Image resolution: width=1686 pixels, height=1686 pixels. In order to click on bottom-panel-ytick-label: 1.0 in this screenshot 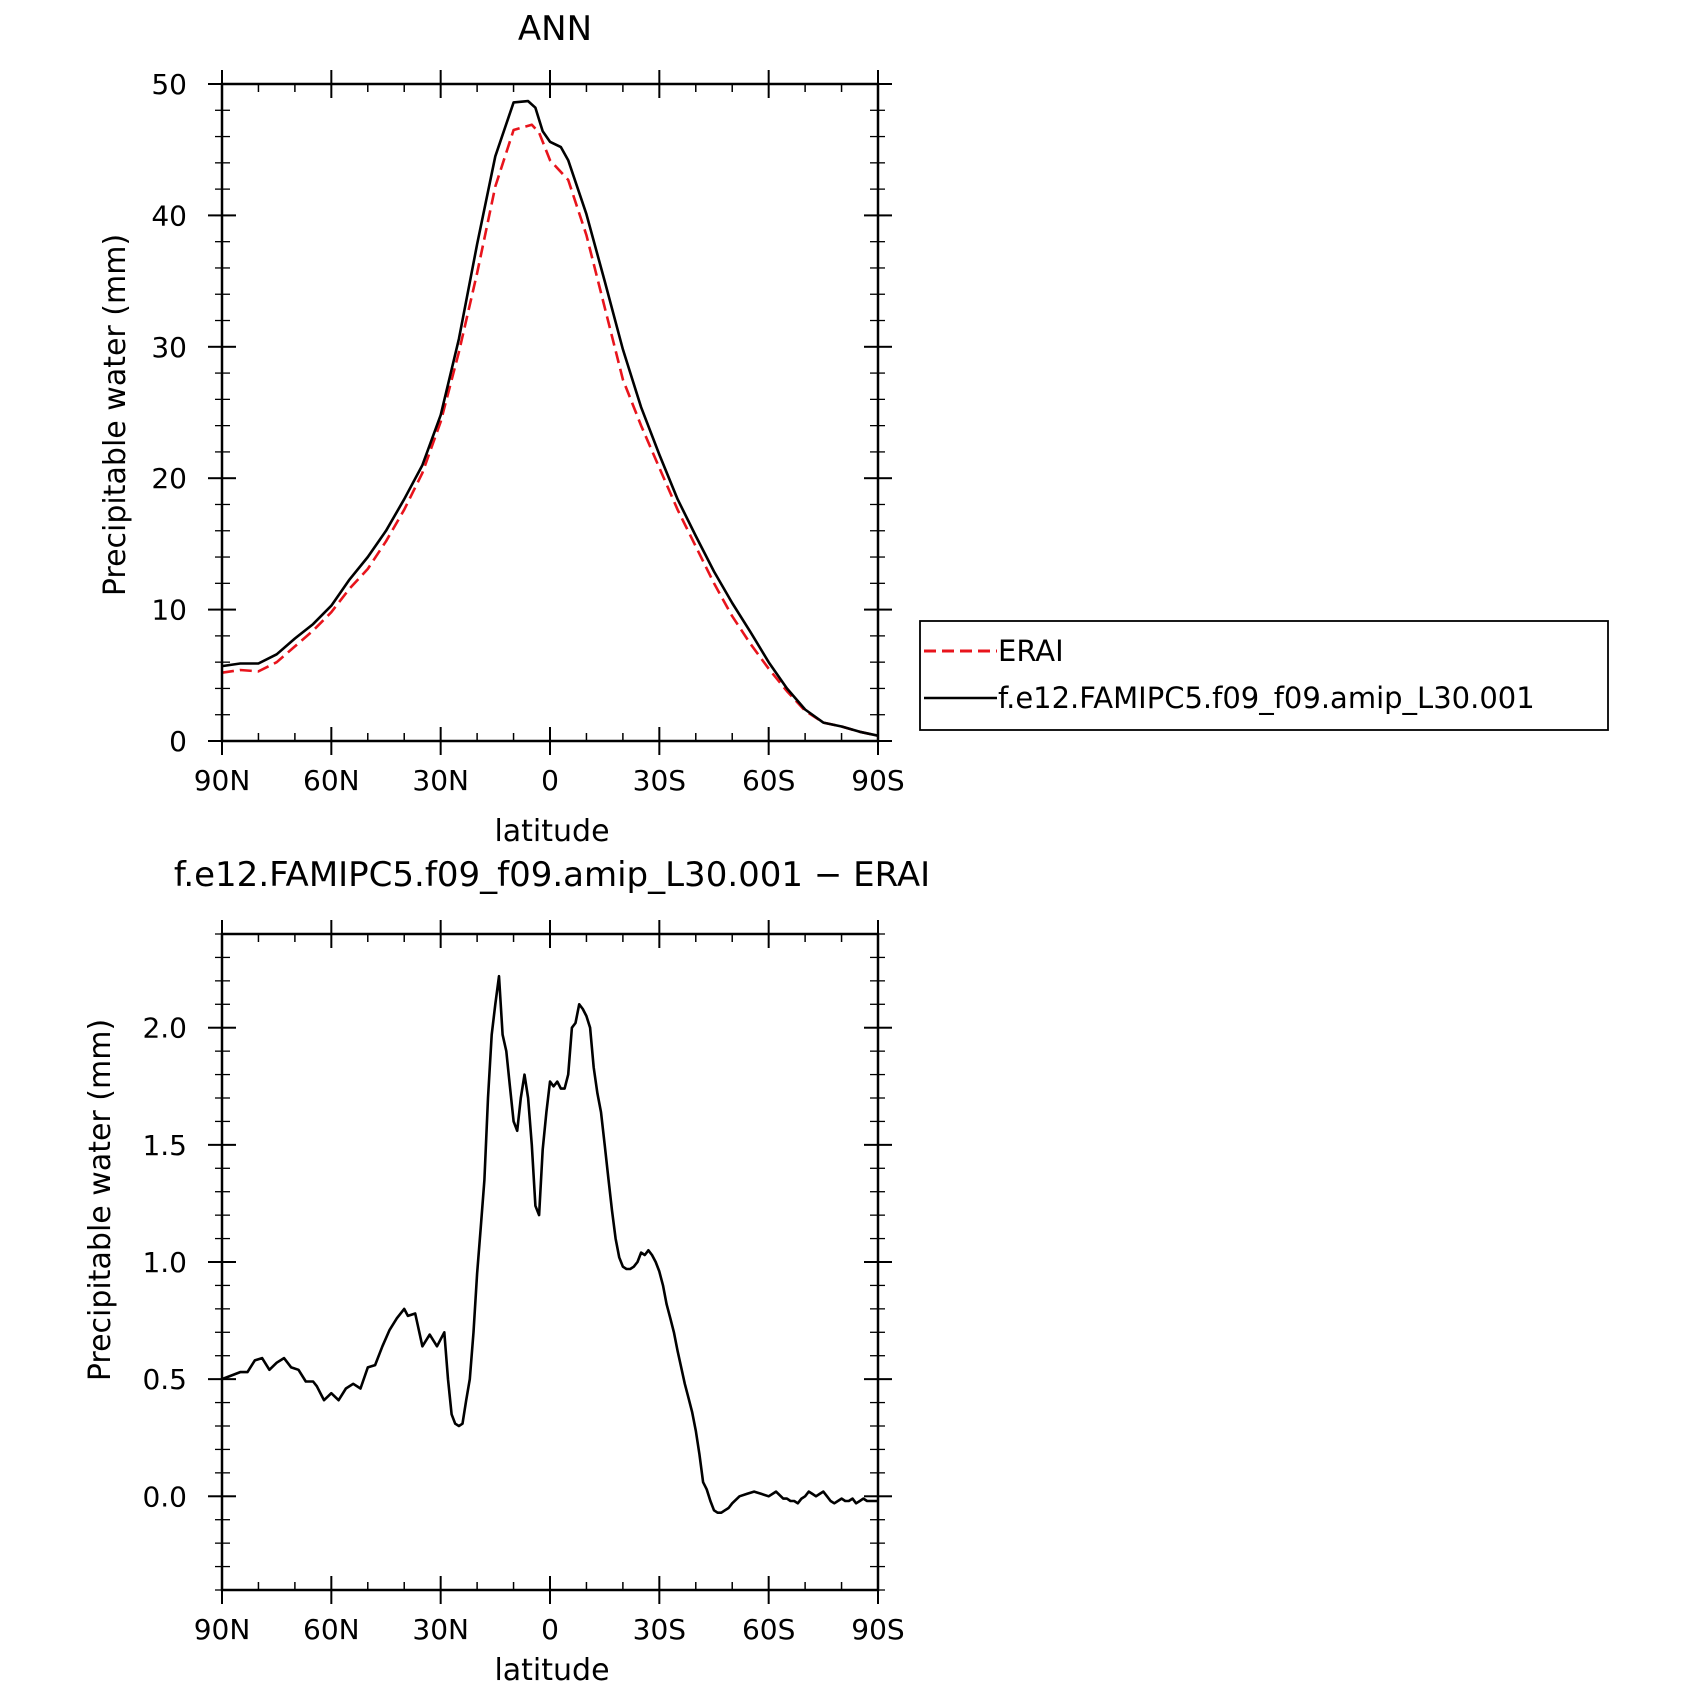, I will do `click(164, 1262)`.